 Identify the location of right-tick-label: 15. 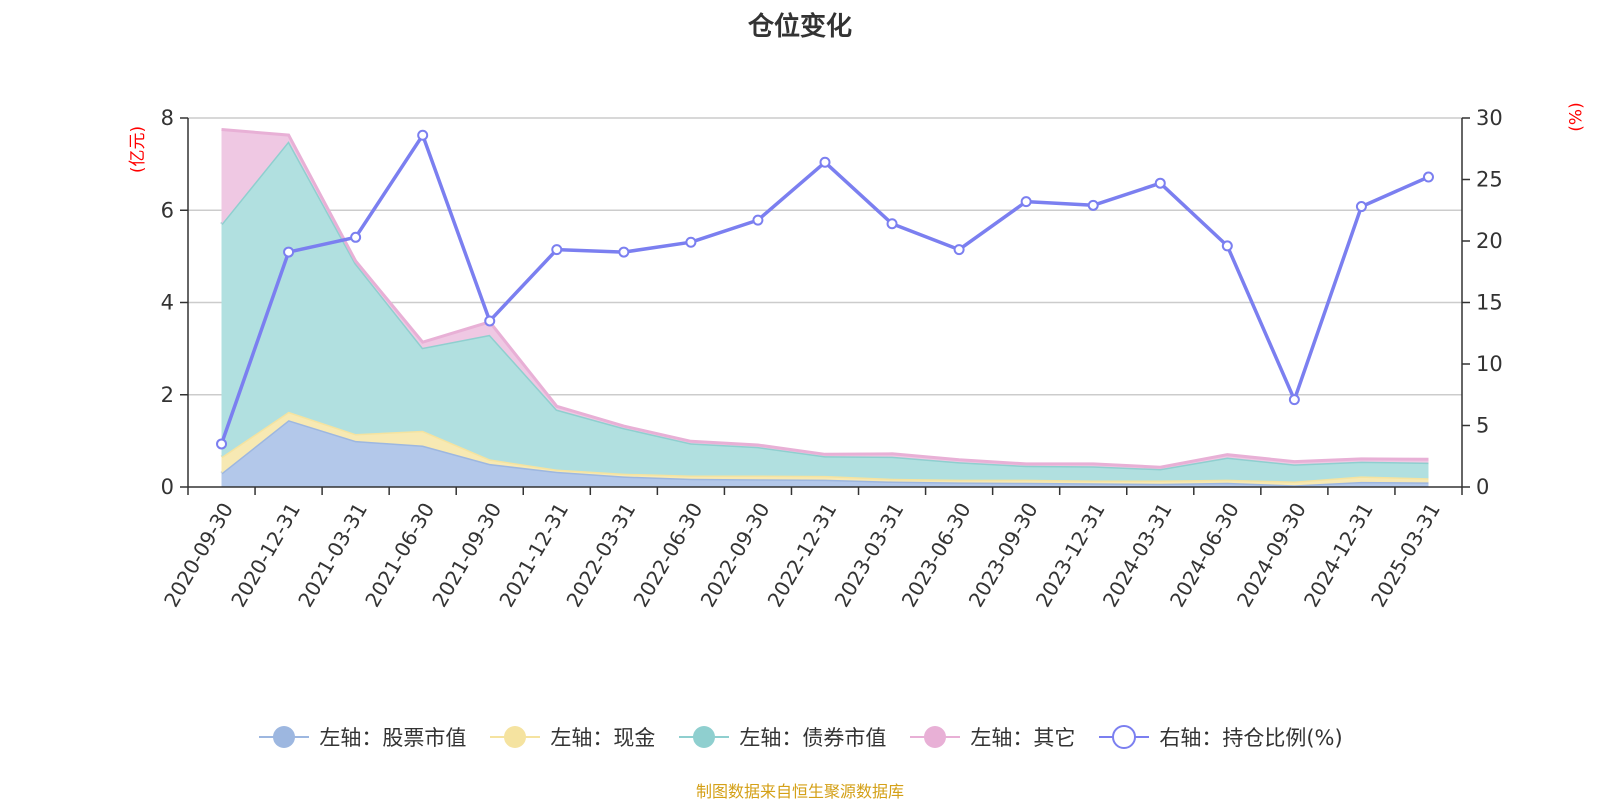
(1489, 303).